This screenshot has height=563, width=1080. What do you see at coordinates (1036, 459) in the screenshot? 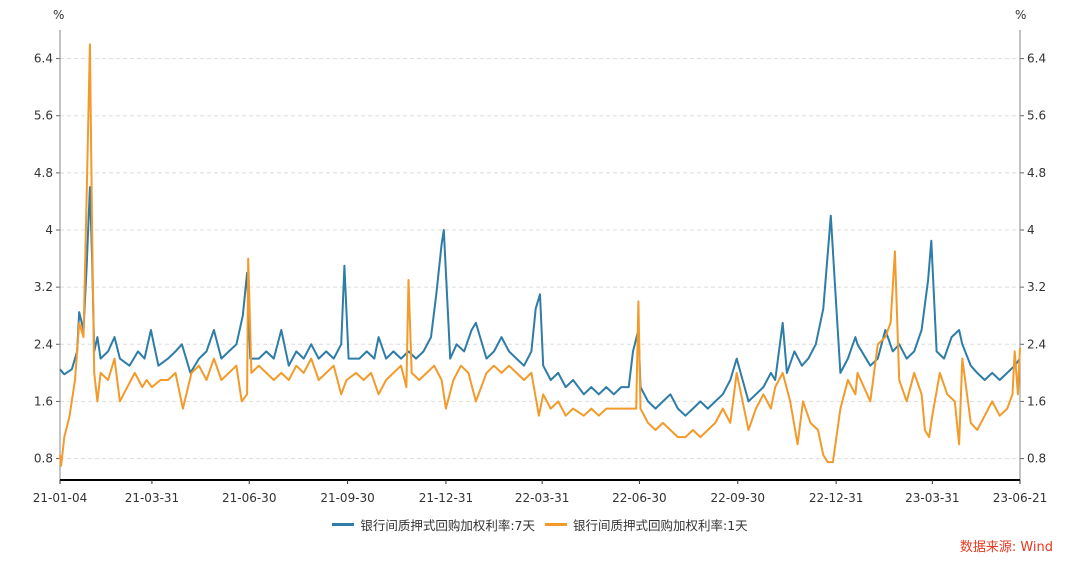
I see `y-tick-label-right: 0.8` at bounding box center [1036, 459].